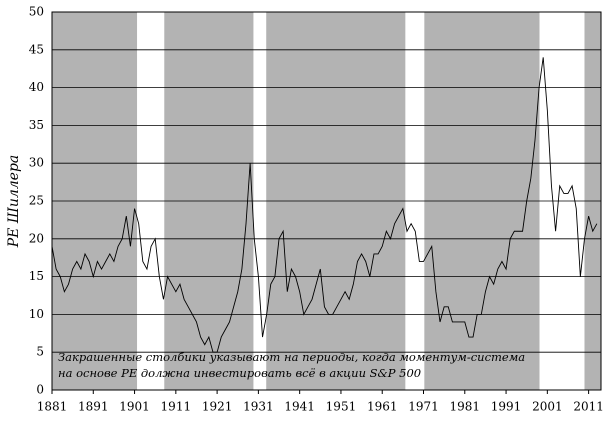  I want to click on y-tick-label: 10, so click(36, 314).